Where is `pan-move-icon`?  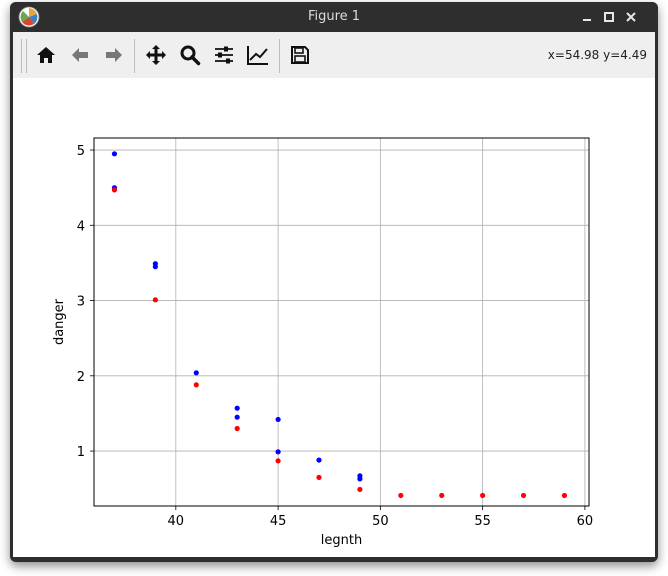
pan-move-icon is located at coordinates (156, 55).